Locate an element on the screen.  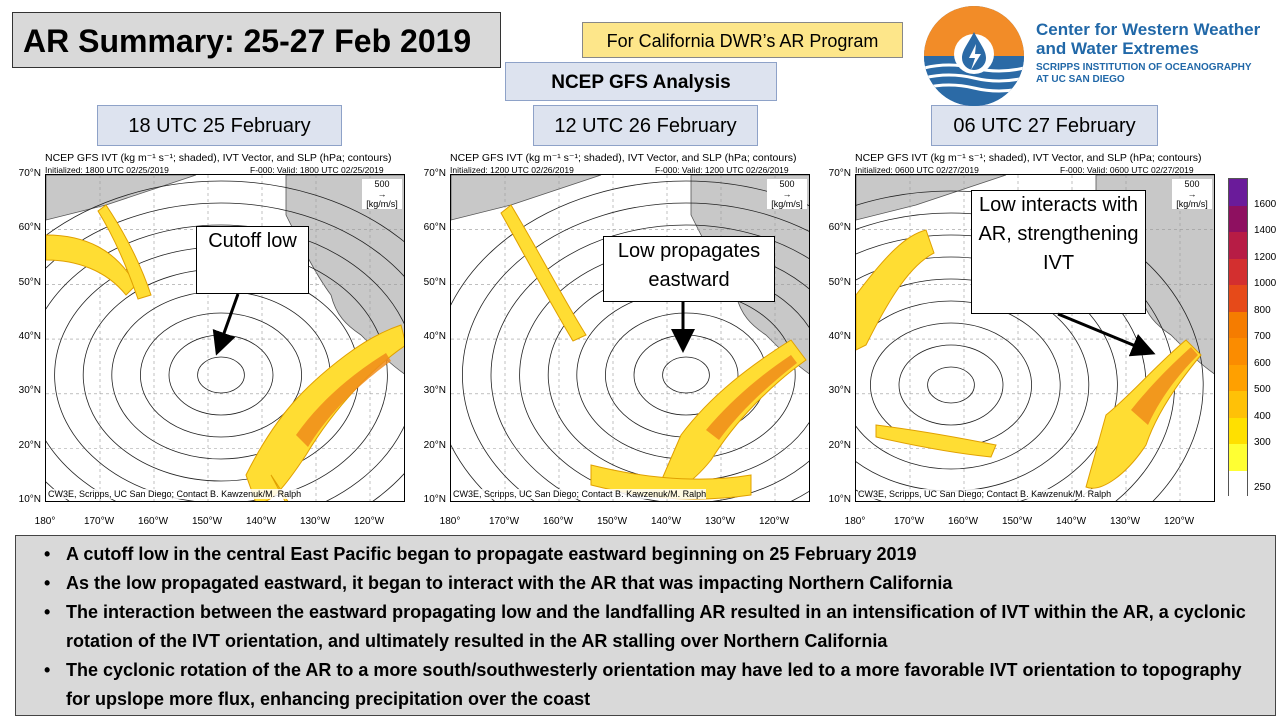
callout-cutoff-low: Cutoff low is located at coordinates (252, 260).